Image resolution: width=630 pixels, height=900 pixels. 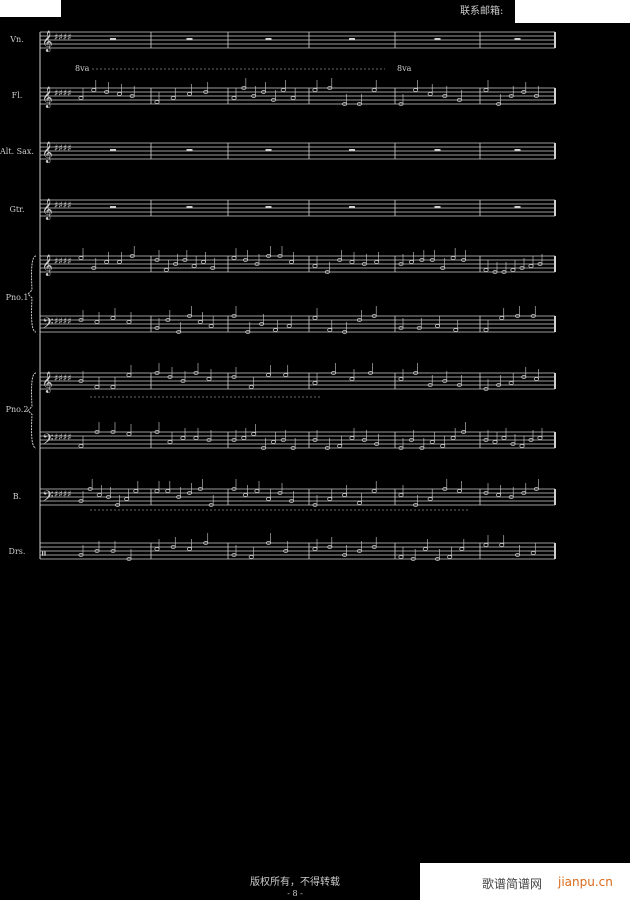 I want to click on label-violin: Vn., so click(x=17, y=39).